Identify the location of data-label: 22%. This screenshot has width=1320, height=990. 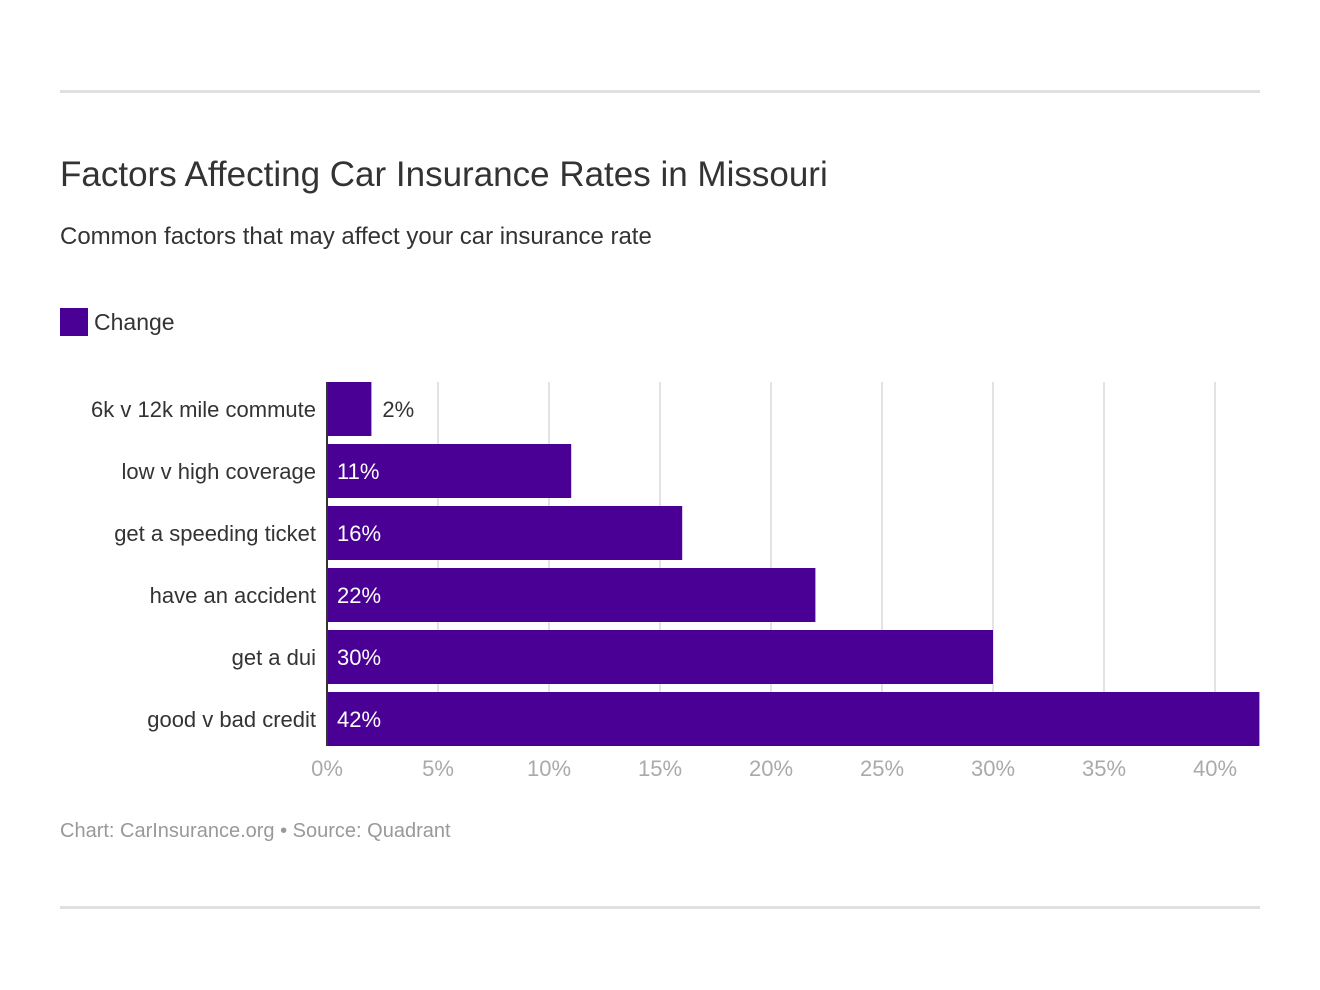
(359, 595).